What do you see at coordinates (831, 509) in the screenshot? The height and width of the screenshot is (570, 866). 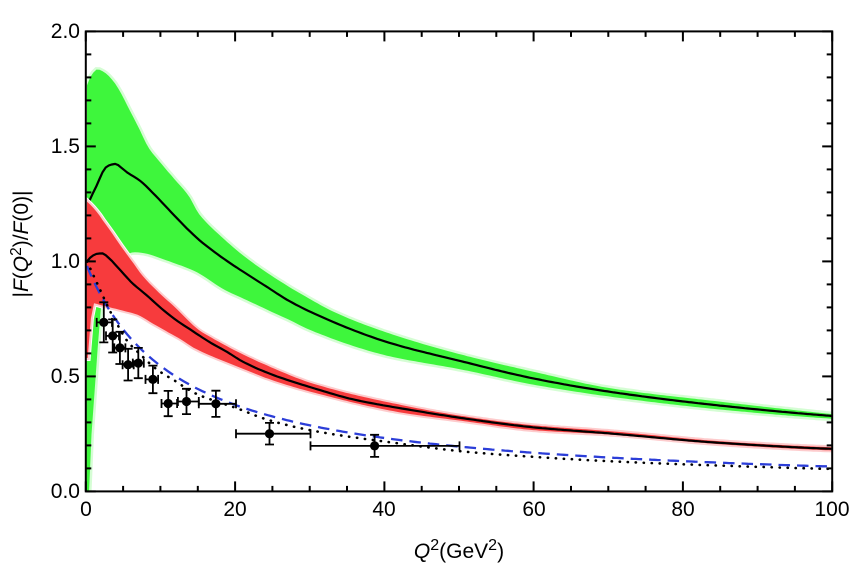 I see `svg-text: 100` at bounding box center [831, 509].